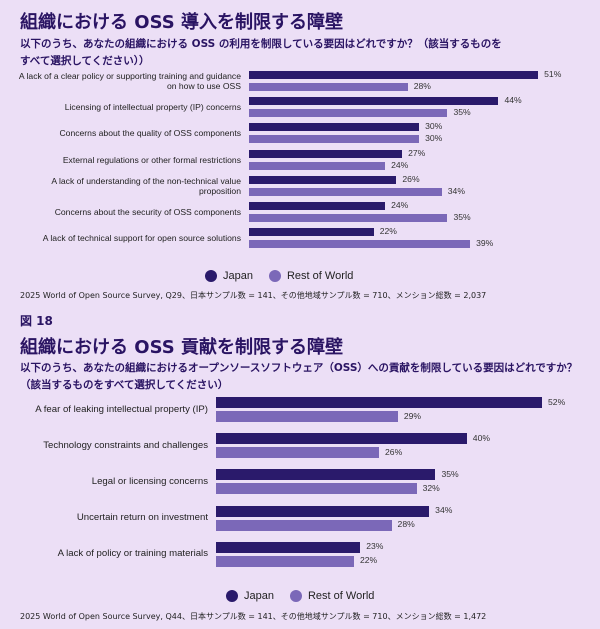 Image resolution: width=600 pixels, height=629 pixels. Describe the element at coordinates (132, 554) in the screenshot. I see `category-label: A lack of policy or training materials` at that location.